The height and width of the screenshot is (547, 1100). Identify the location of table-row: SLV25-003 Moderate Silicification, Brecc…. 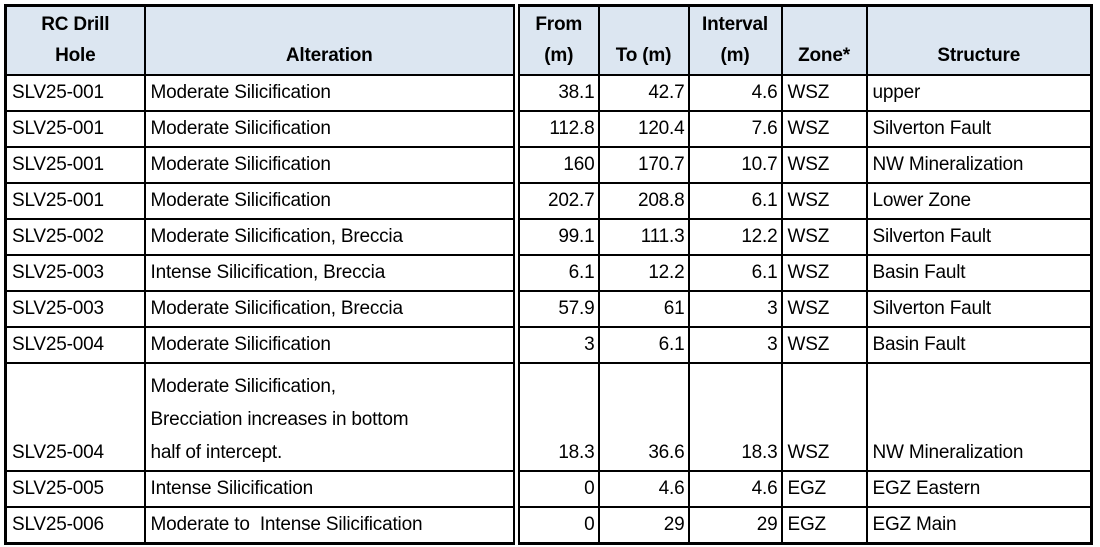
(548, 308).